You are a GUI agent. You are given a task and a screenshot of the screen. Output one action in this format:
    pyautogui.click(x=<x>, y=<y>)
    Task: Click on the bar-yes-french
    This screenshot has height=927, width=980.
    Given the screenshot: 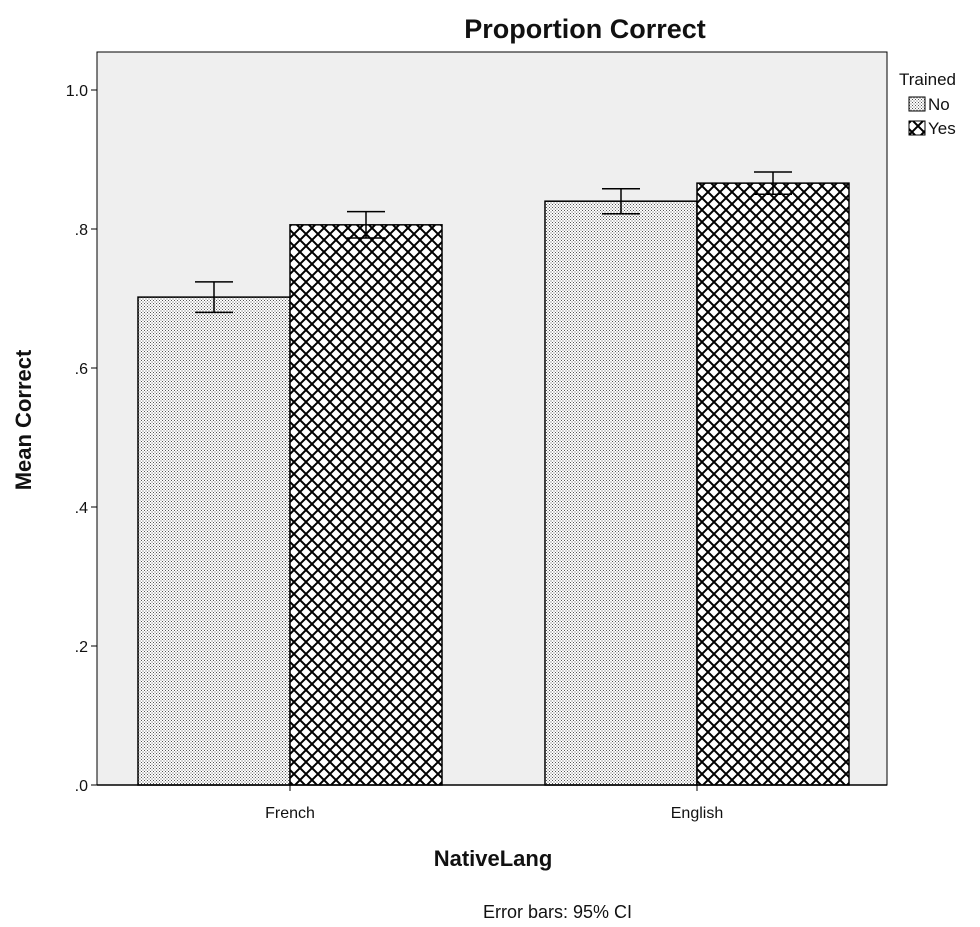 What is the action you would take?
    pyautogui.click(x=366, y=505)
    